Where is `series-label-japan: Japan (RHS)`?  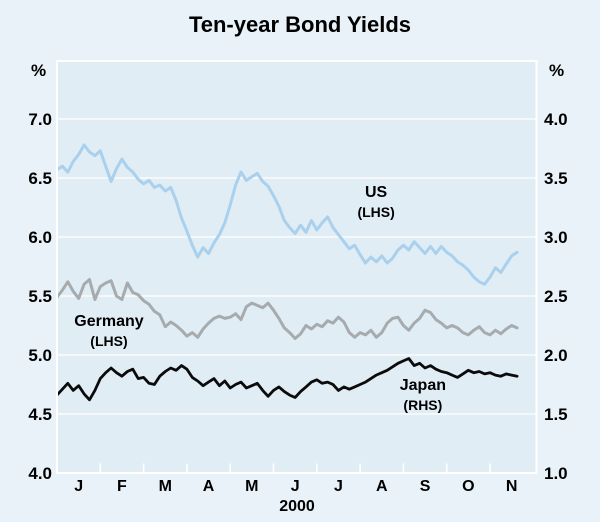 series-label-japan: Japan (RHS) is located at coordinates (423, 395).